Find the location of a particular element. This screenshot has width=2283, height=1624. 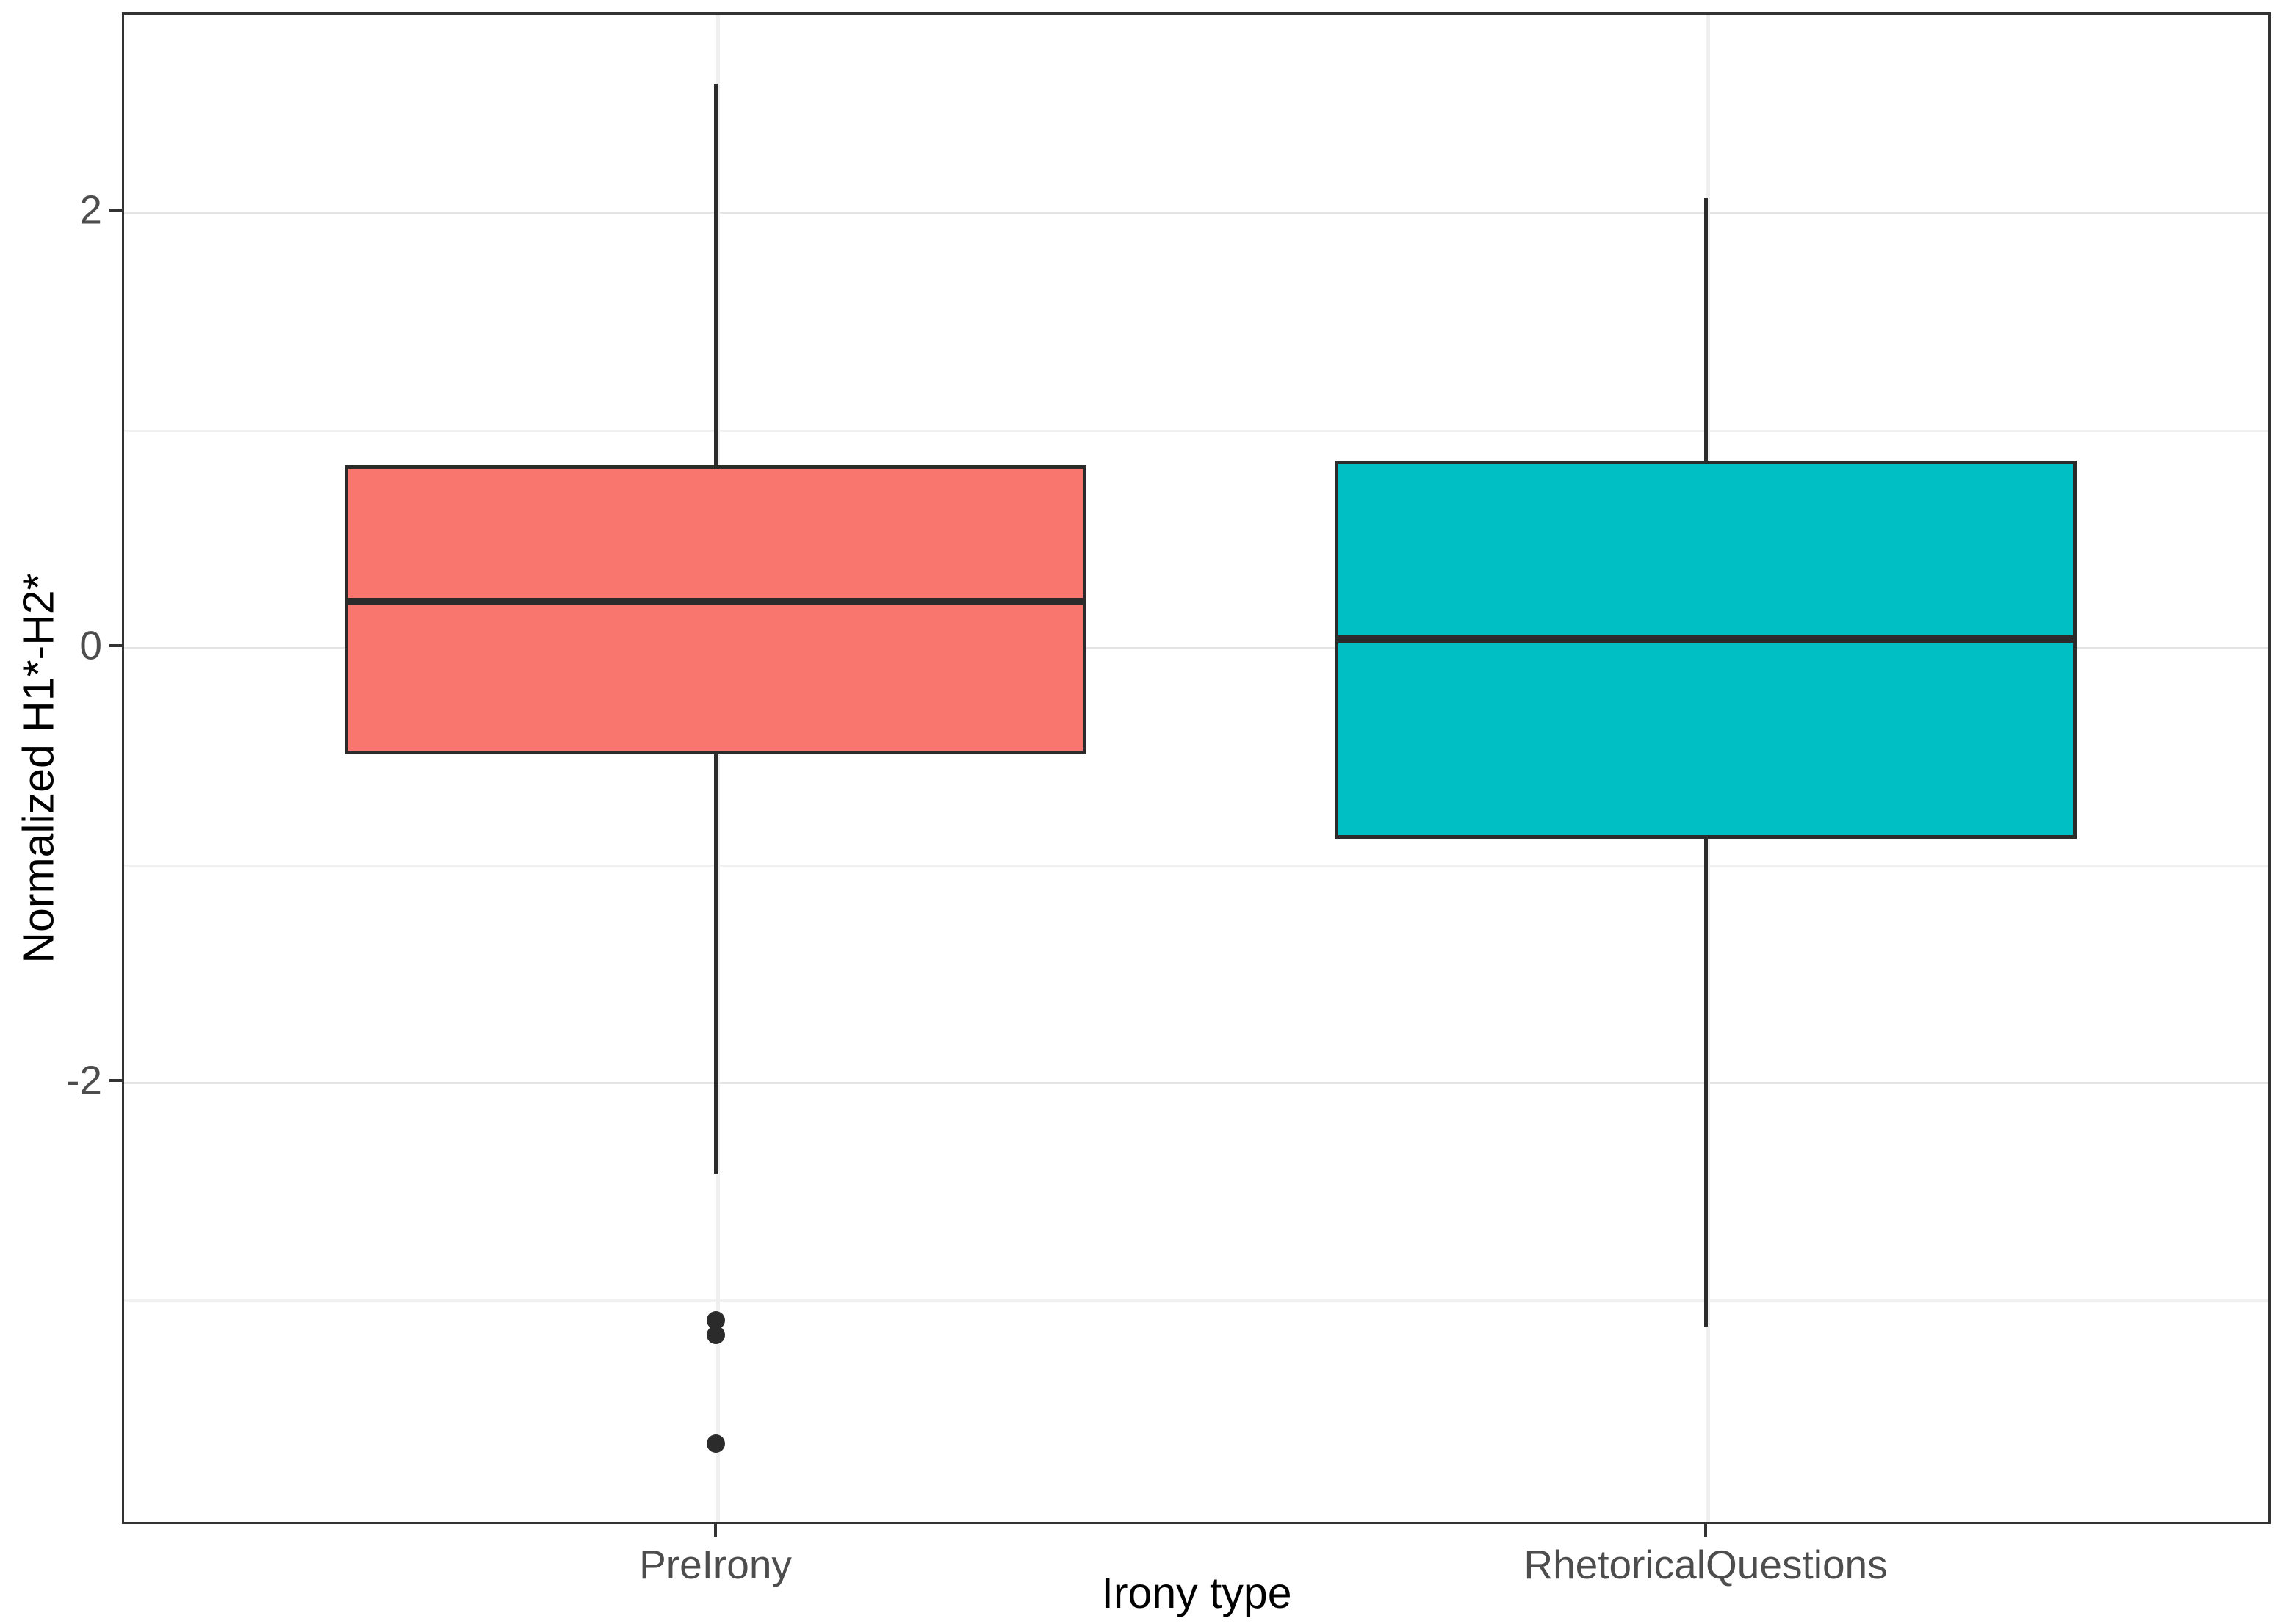

y-tick-label: -2 is located at coordinates (84, 1080).